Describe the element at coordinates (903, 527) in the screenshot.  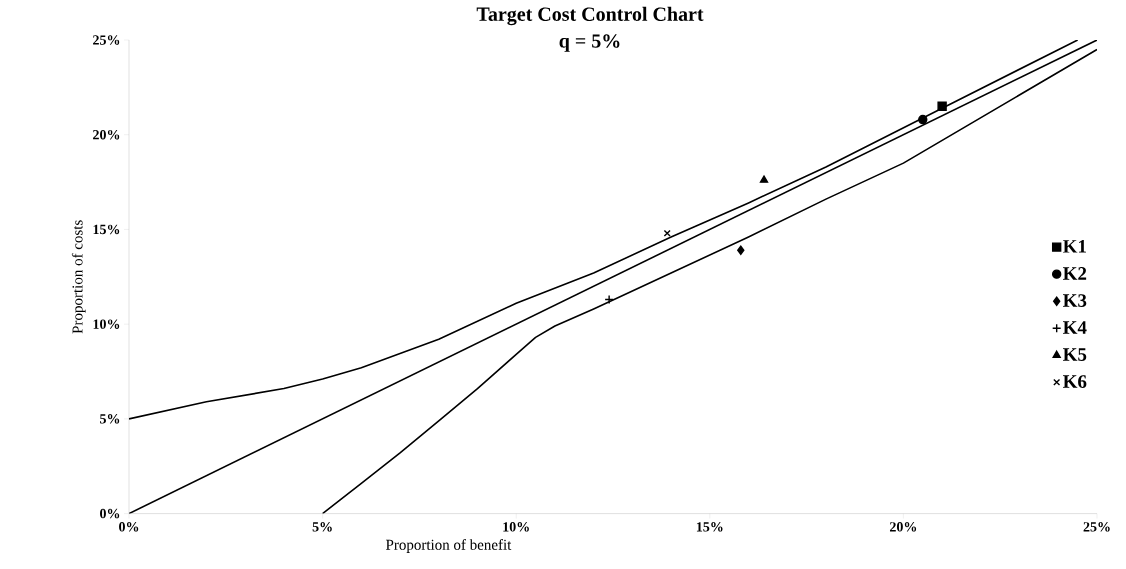
I see `x-tick-label: 20%` at that location.